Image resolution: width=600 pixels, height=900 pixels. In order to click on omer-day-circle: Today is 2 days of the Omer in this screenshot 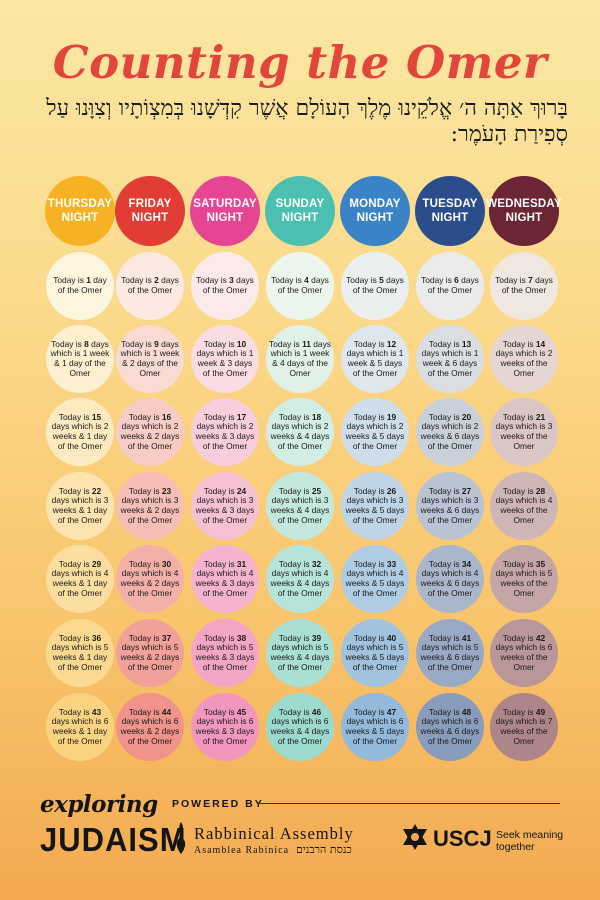, I will do `click(150, 286)`.